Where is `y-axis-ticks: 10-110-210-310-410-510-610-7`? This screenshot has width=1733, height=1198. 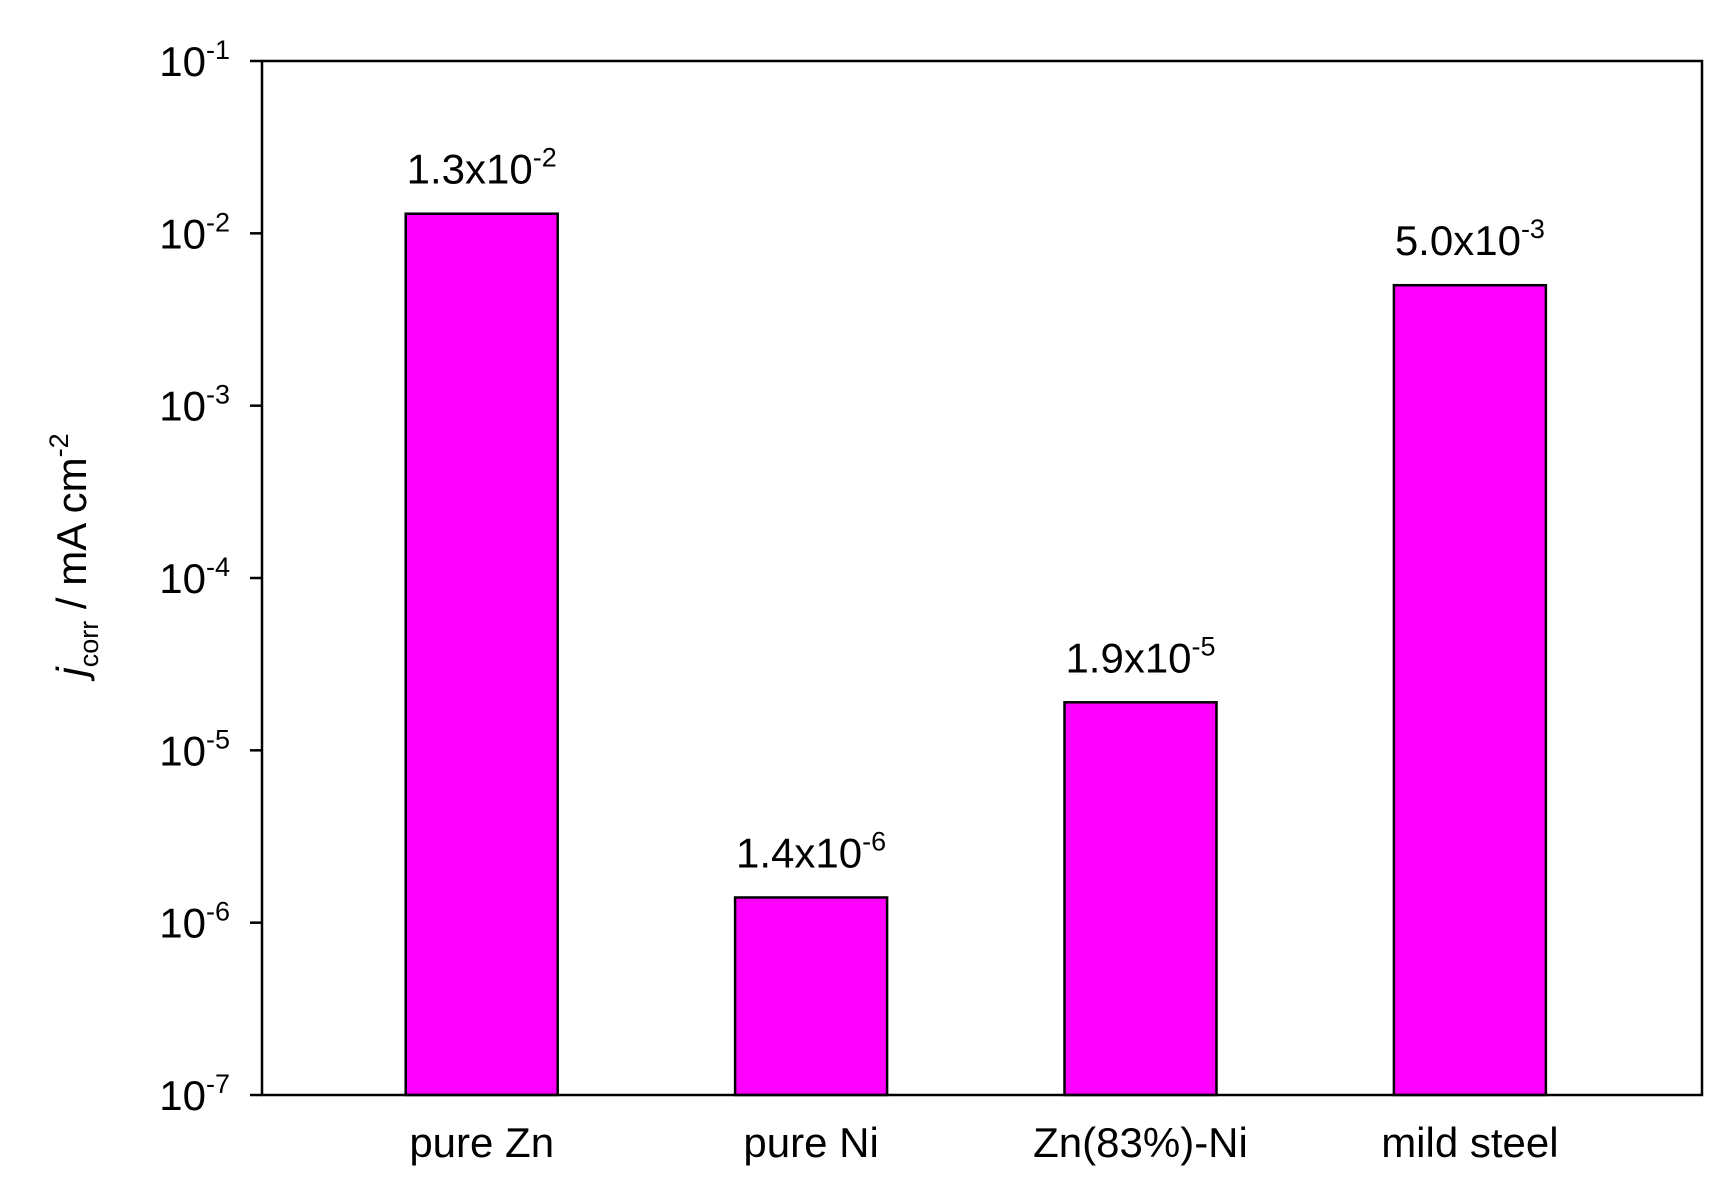 y-axis-ticks: 10-110-210-310-410-510-610-7 is located at coordinates (210, 577).